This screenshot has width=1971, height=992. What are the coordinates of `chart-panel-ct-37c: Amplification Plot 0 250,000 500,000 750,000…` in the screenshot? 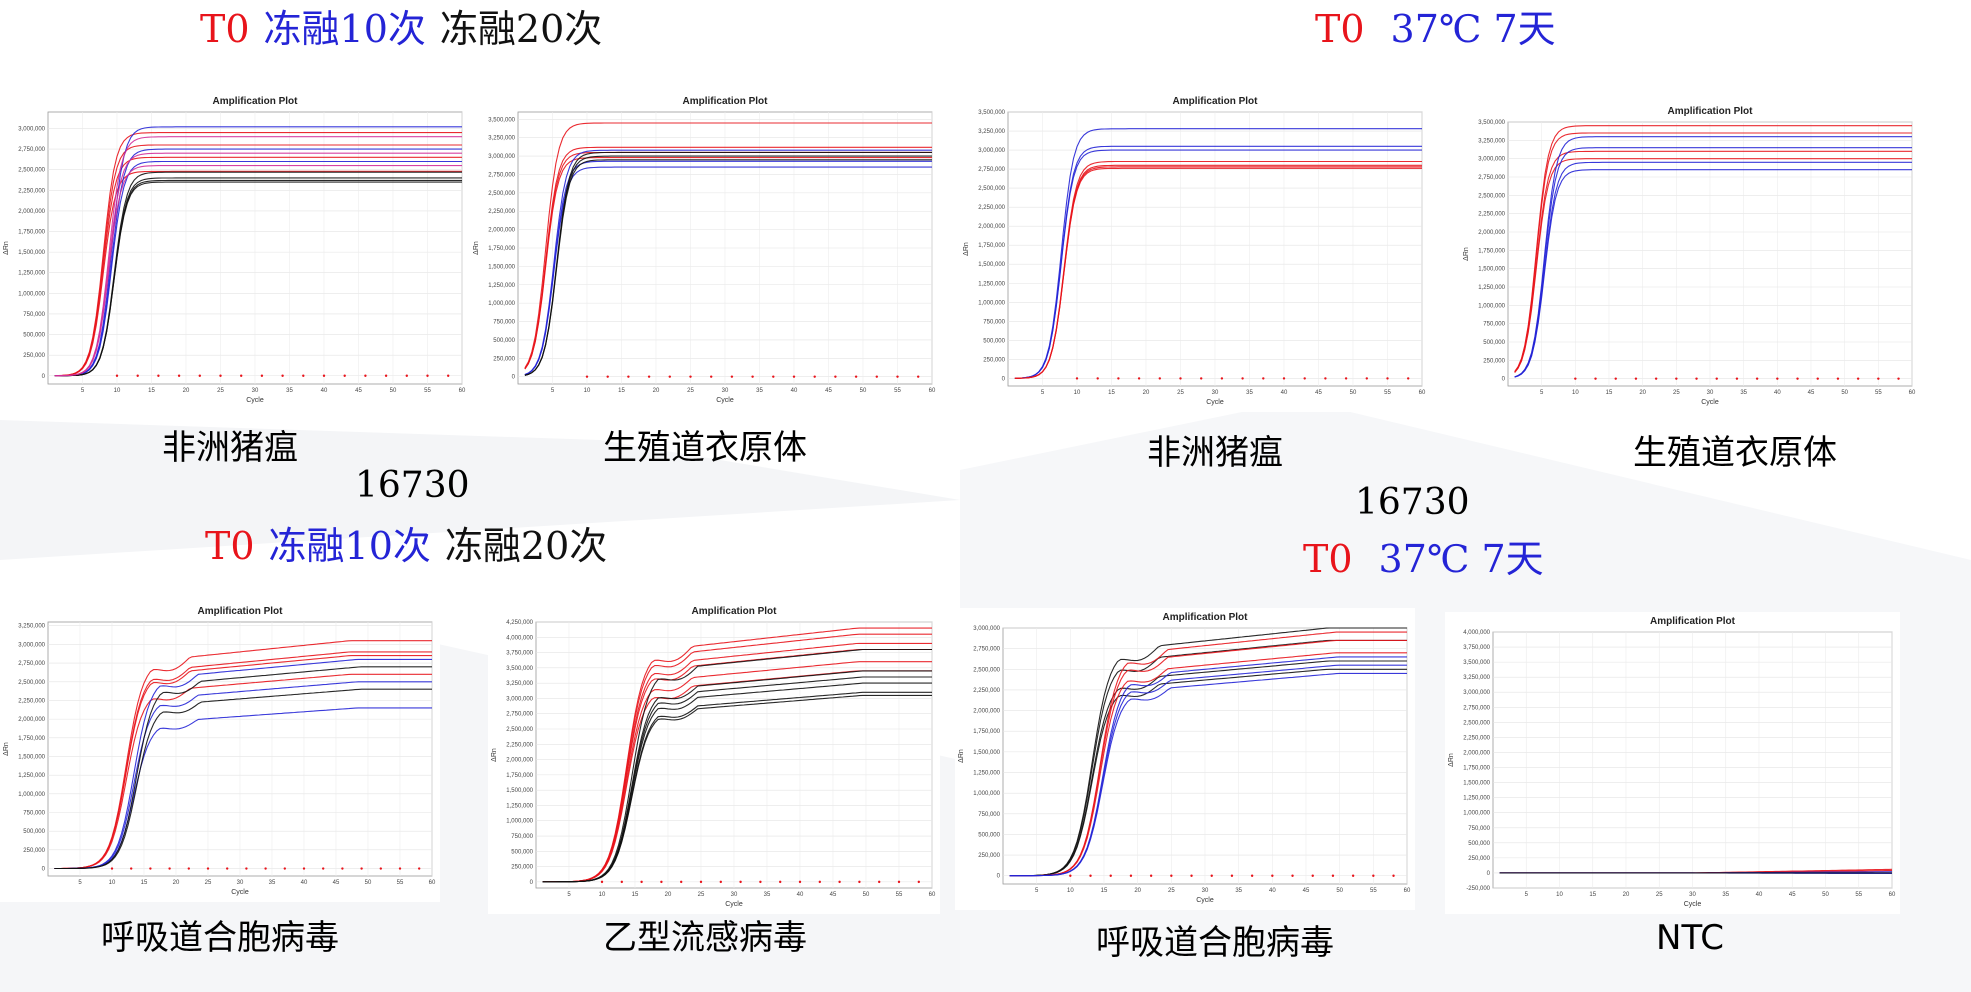 It's located at (1690, 257).